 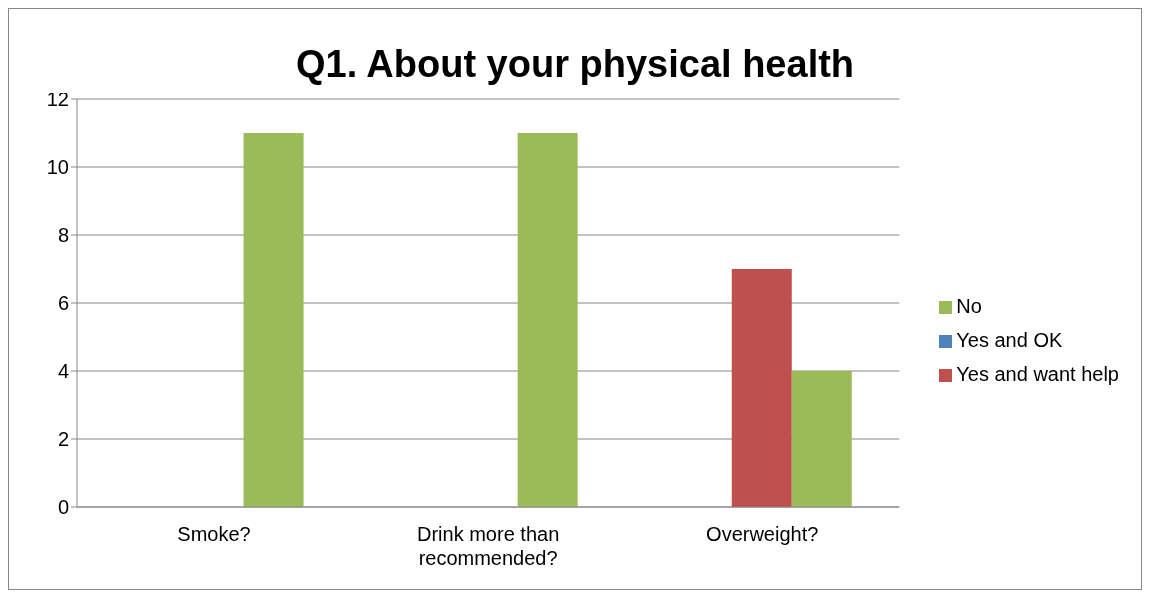 I want to click on y-tick-label: 8, so click(x=63, y=235).